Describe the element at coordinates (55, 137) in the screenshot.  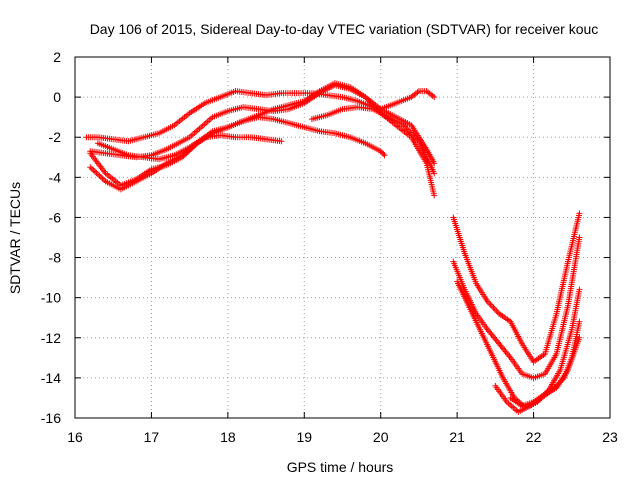
I see `y-tick-label: -2` at that location.